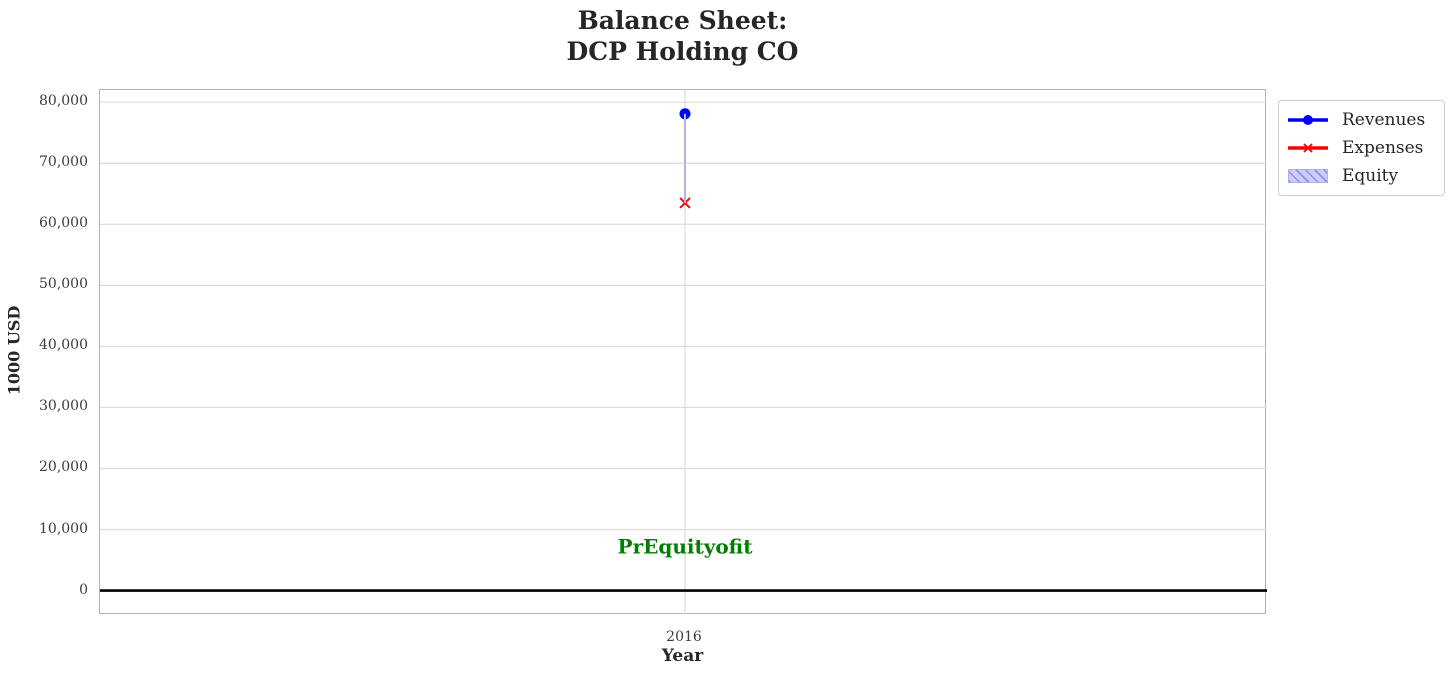 This screenshot has height=676, width=1452. What do you see at coordinates (63, 345) in the screenshot?
I see `y-tick-label-40000: 40,000` at bounding box center [63, 345].